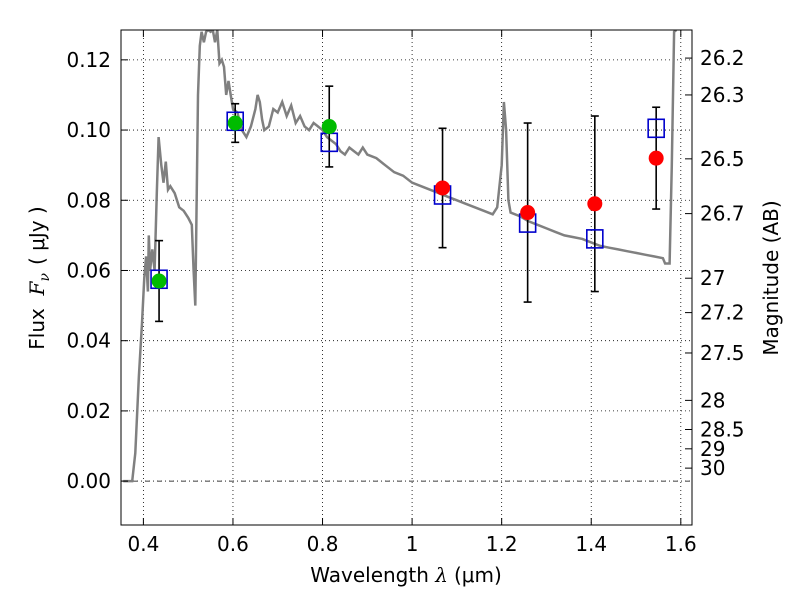 This screenshot has height=600, width=800. Describe the element at coordinates (712, 468) in the screenshot. I see `y2-tick-label: 30` at that location.